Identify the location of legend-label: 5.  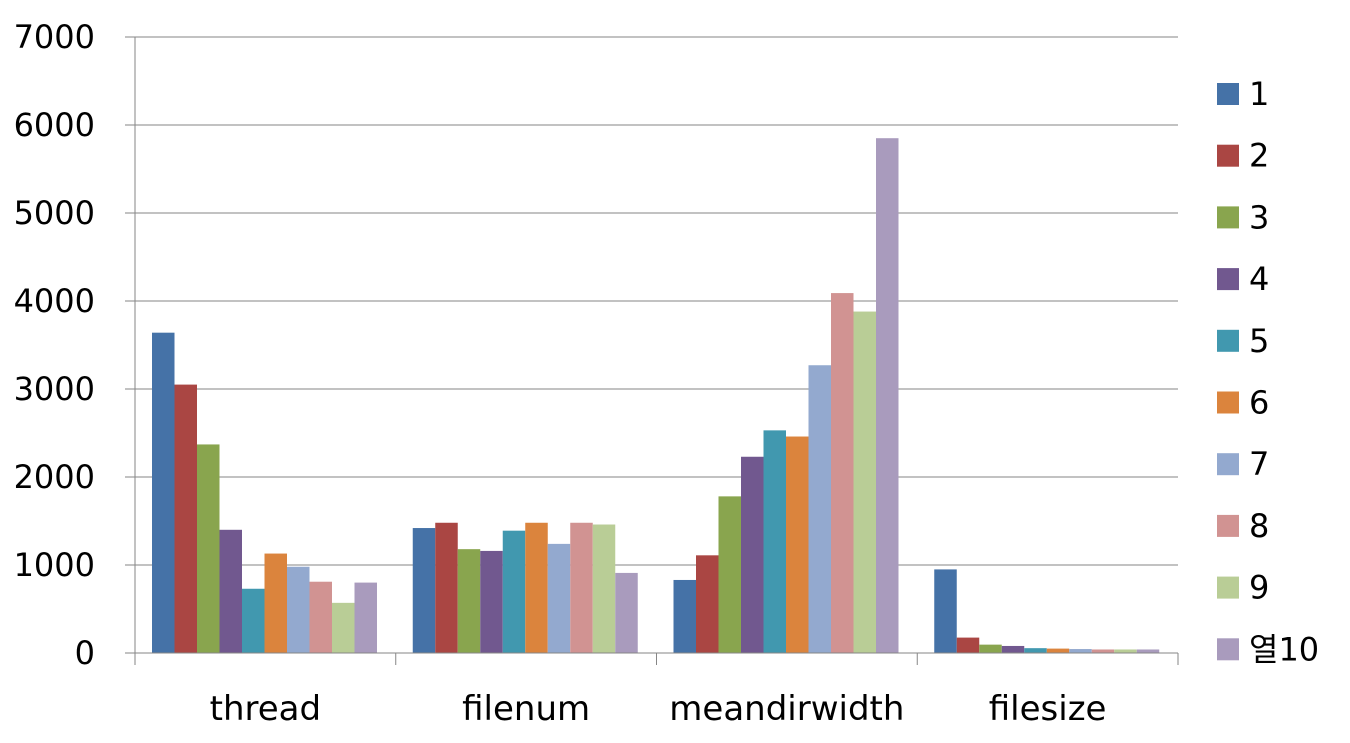
(1259, 341).